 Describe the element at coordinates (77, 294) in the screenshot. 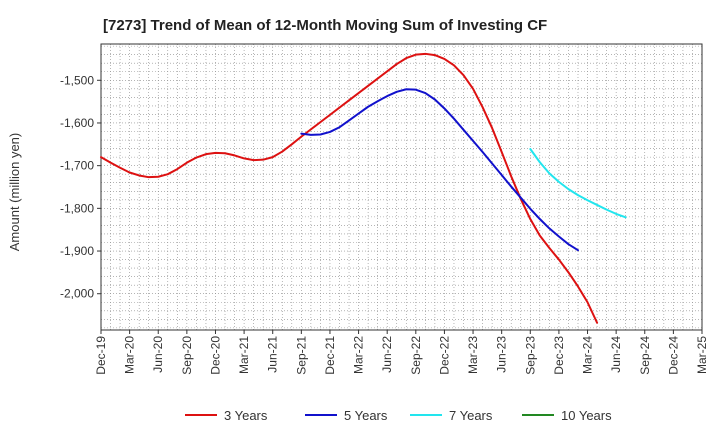

I see `y-tick-label: -2,000` at that location.